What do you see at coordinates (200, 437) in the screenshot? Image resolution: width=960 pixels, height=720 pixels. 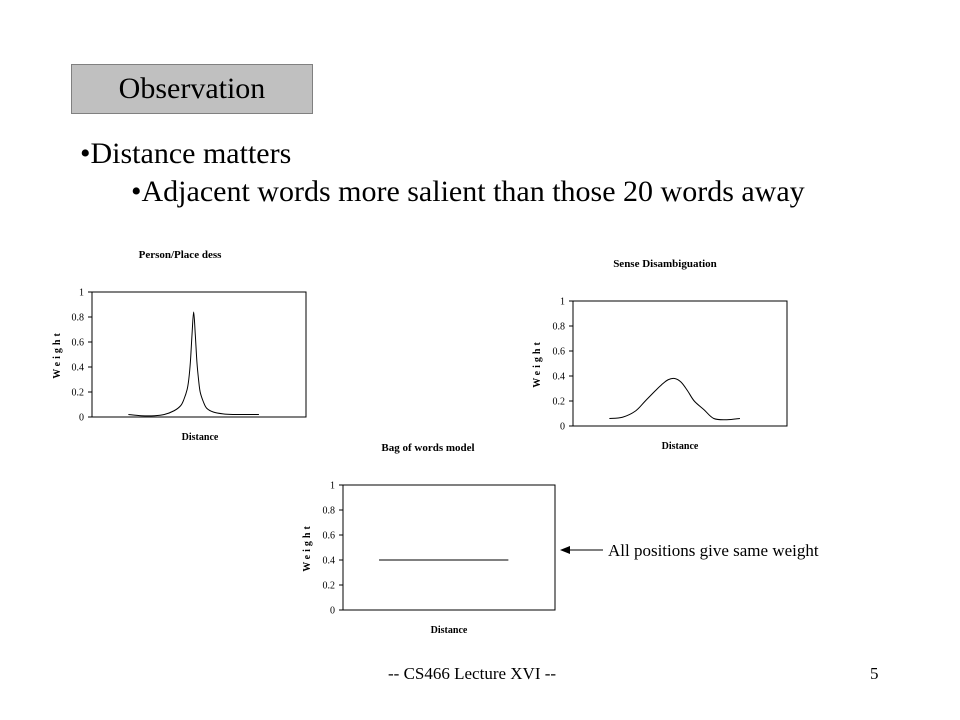 I see `chart-person-place-xlabel: Distance` at bounding box center [200, 437].